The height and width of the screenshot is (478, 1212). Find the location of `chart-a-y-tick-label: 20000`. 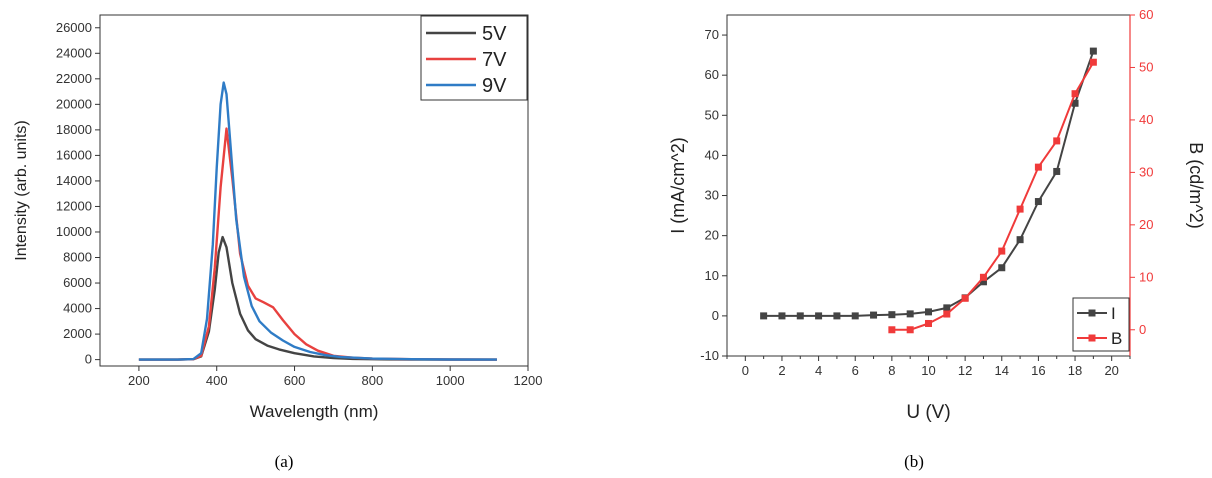

chart-a-y-tick-label: 20000 is located at coordinates (74, 103).